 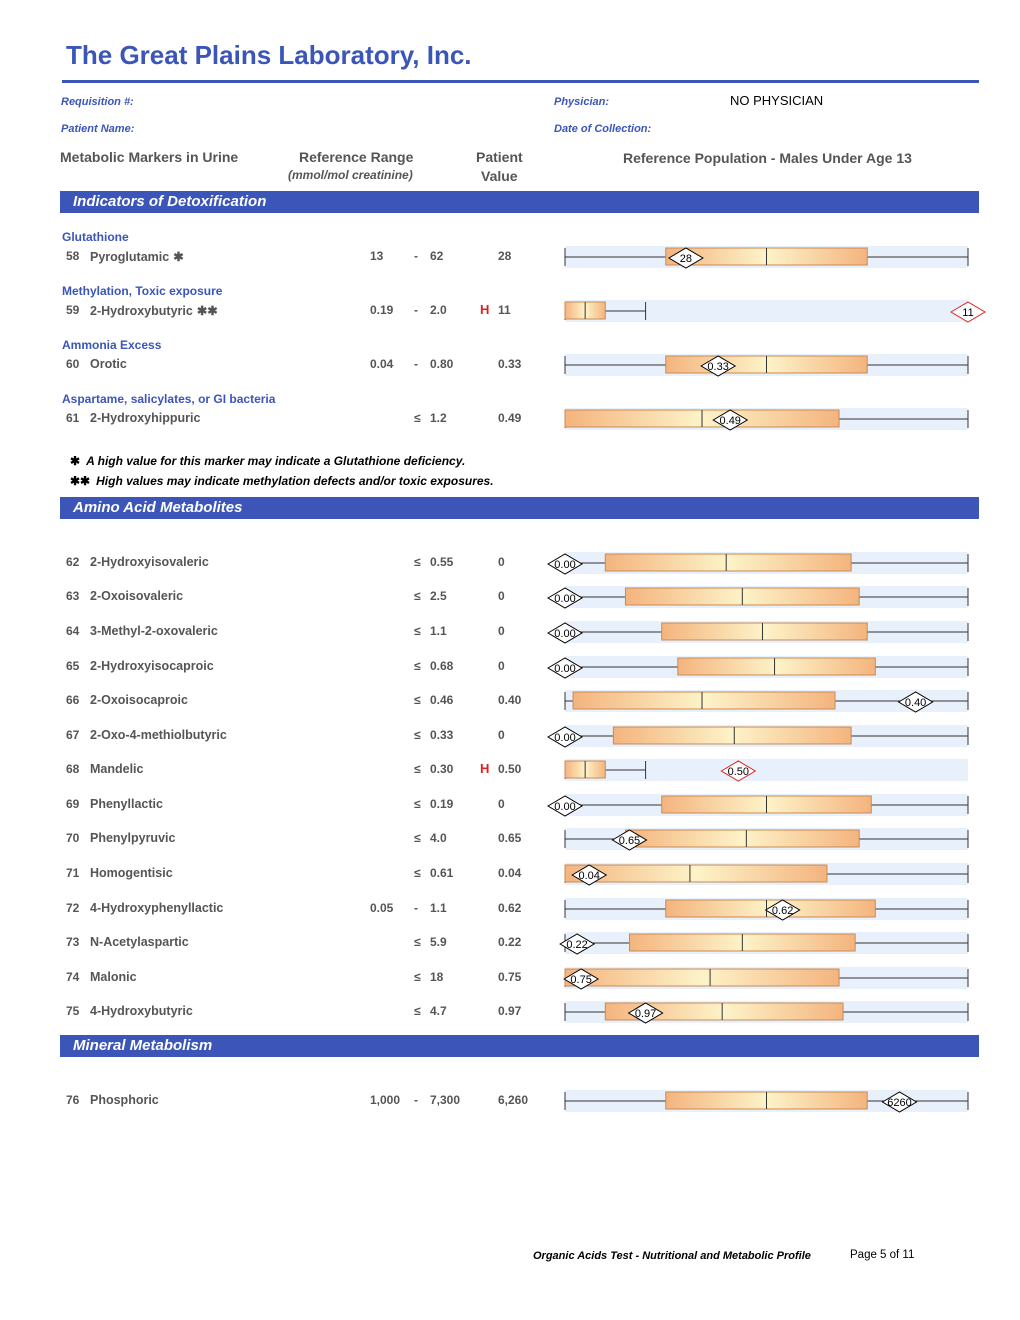 What do you see at coordinates (139, 942) in the screenshot?
I see `marker-name: N-Acetylaspartic` at bounding box center [139, 942].